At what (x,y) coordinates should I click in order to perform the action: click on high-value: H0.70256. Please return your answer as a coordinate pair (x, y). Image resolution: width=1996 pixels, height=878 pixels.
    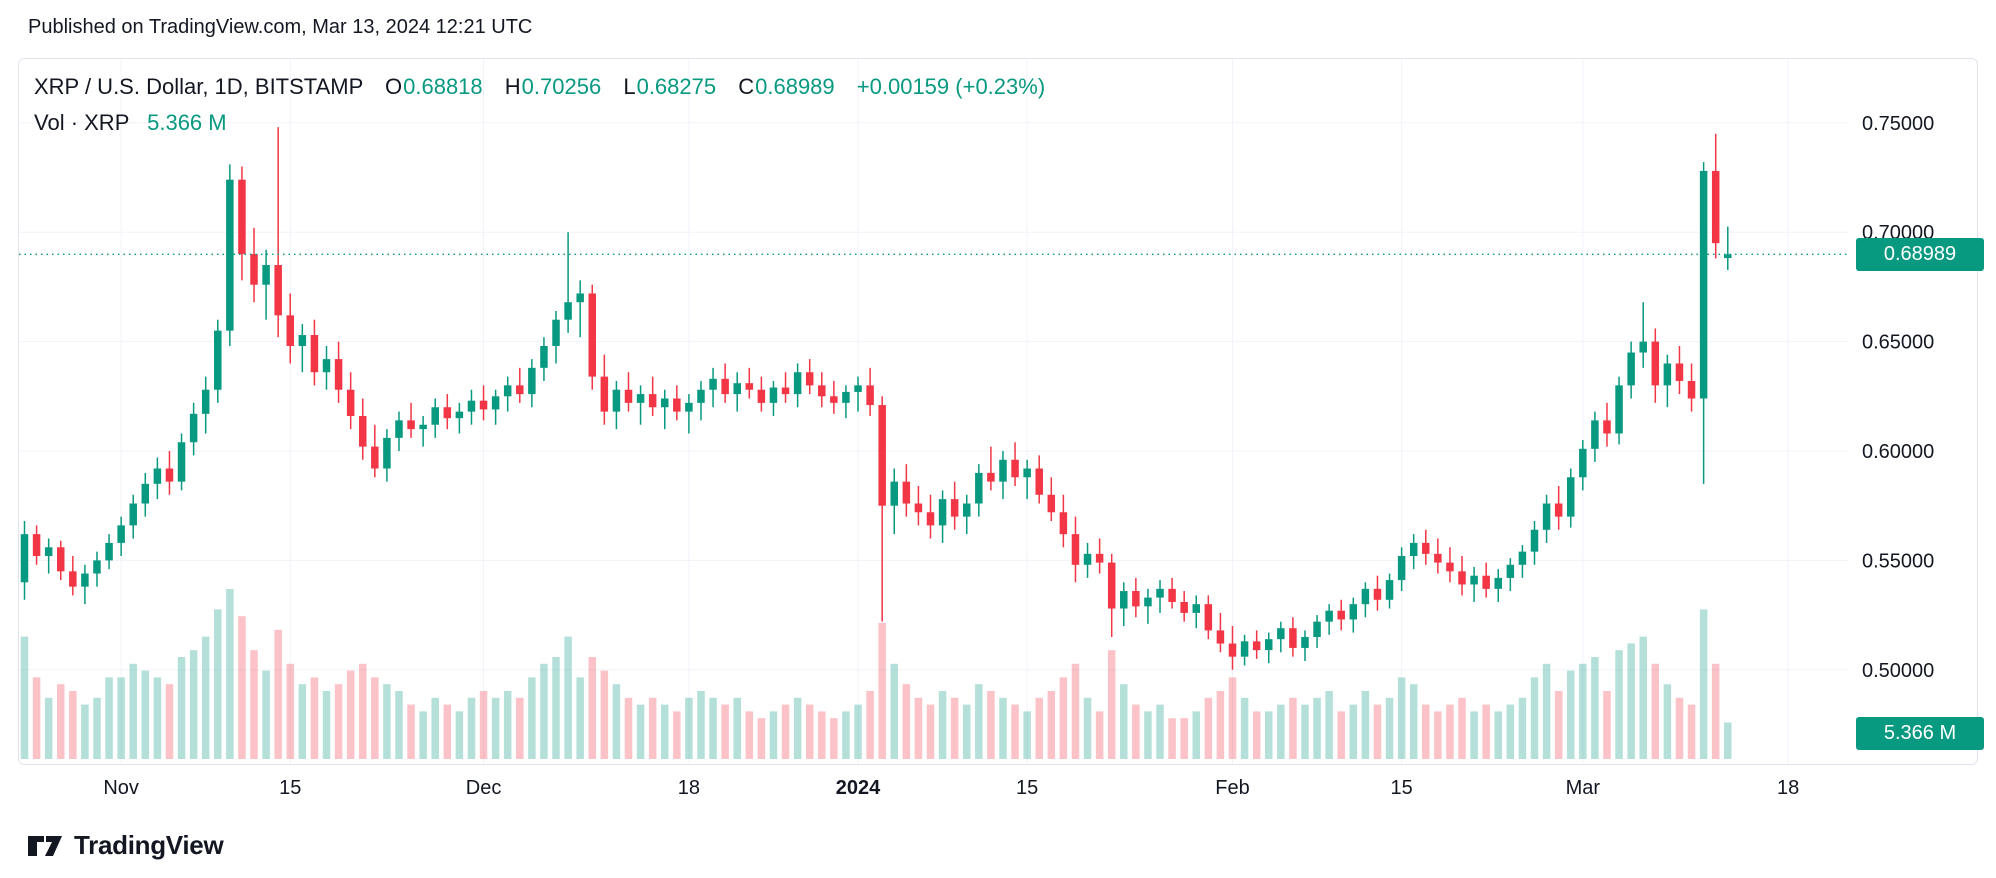
    Looking at the image, I should click on (553, 86).